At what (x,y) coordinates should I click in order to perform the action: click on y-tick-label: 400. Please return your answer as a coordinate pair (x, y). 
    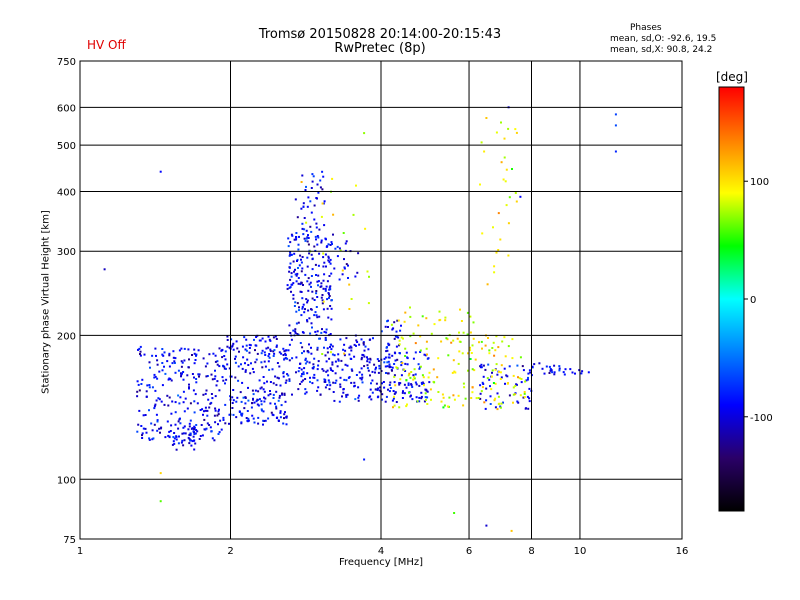
    Looking at the image, I should click on (66, 192).